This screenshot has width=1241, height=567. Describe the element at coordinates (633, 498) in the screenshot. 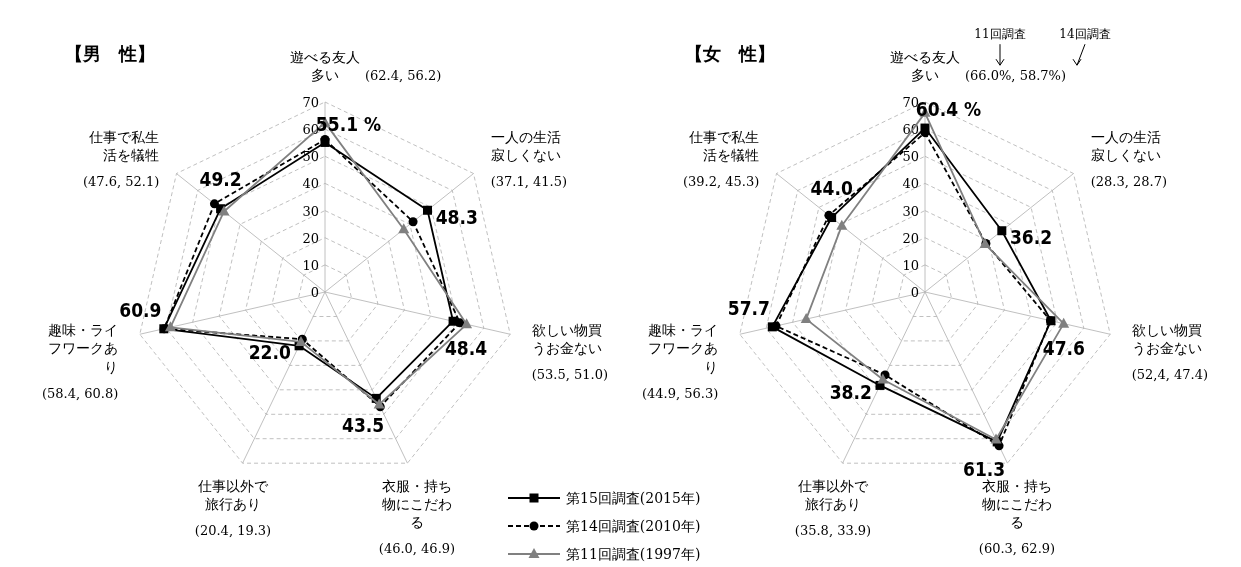

I see `legend-label: 第15回調査(2015年)` at that location.